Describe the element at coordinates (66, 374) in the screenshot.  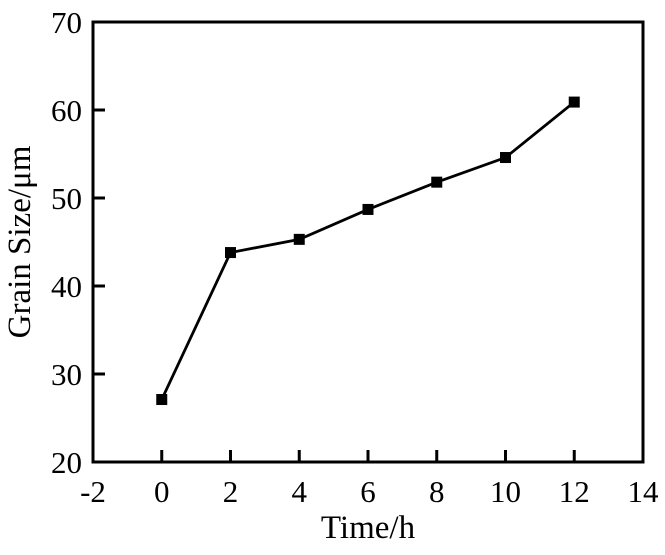
I see `y-tick-label: 30` at that location.